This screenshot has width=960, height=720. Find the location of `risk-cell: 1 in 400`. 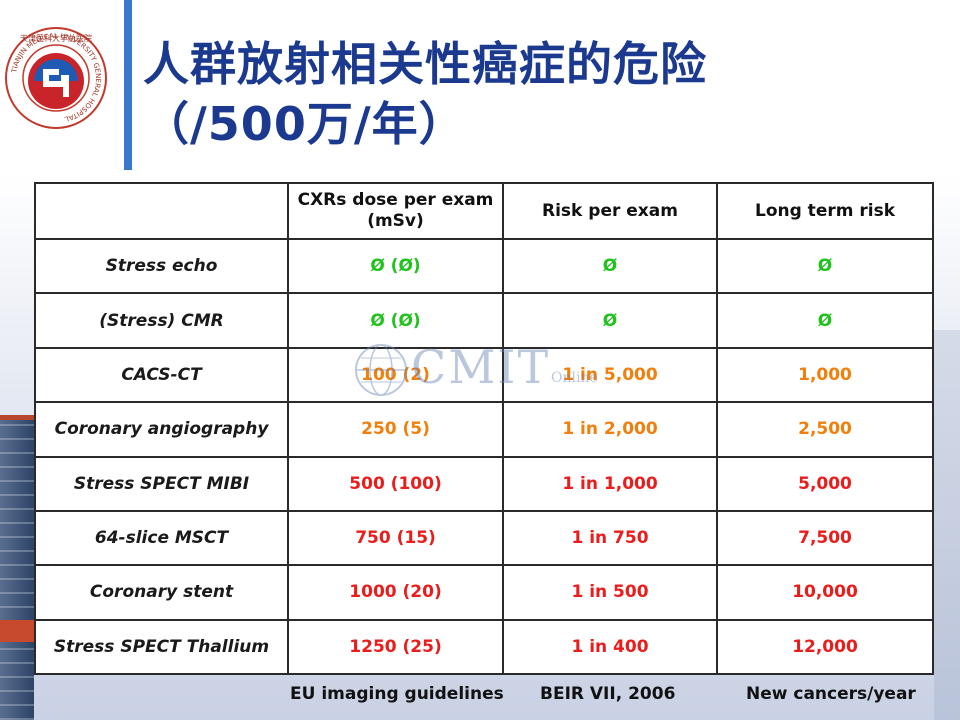

risk-cell: 1 in 400 is located at coordinates (610, 647).